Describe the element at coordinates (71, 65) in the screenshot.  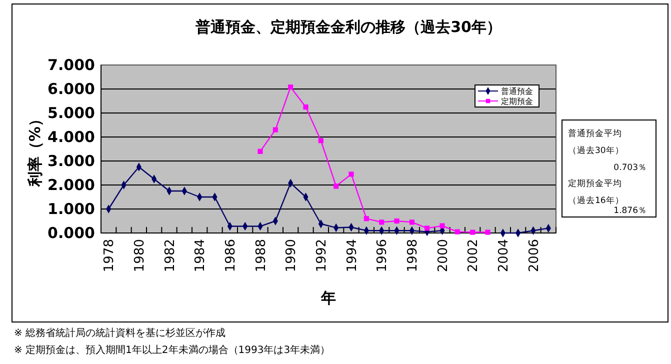
I see `y-tick-label: 7.000` at that location.